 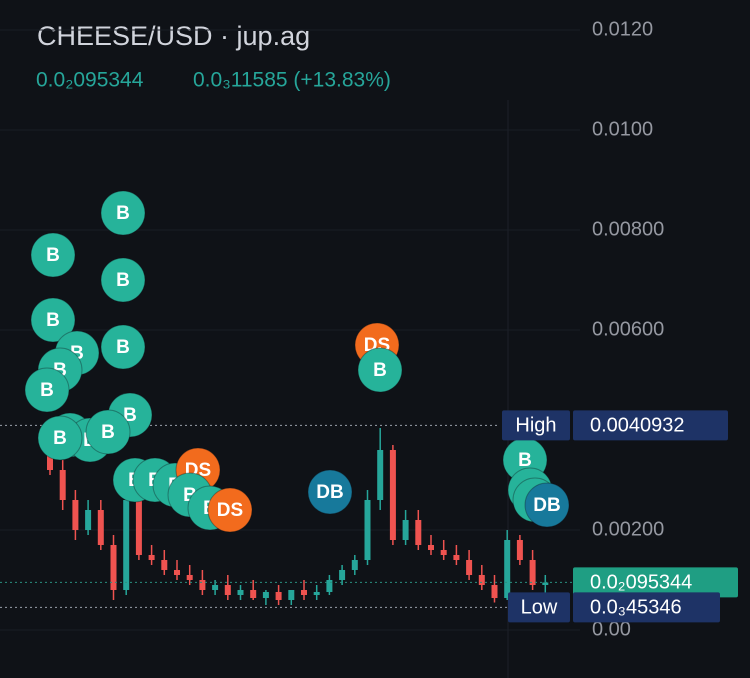 What do you see at coordinates (641, 583) in the screenshot?
I see `price-label: 0.0₂095344` at bounding box center [641, 583].